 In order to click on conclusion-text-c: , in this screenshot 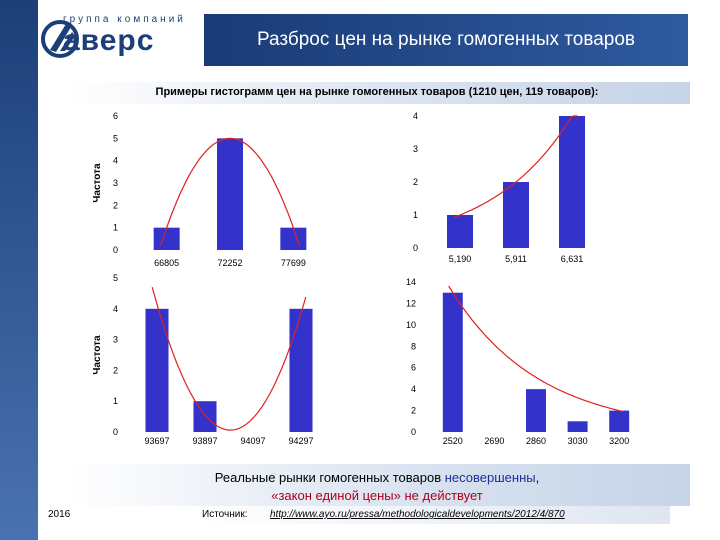, I will do `click(537, 477)`.